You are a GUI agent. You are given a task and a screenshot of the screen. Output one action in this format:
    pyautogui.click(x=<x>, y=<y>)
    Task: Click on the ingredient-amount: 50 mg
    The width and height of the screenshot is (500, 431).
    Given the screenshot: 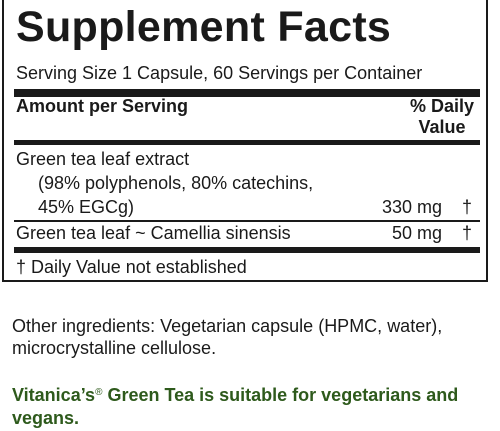 What is the action you would take?
    pyautogui.click(x=416, y=233)
    